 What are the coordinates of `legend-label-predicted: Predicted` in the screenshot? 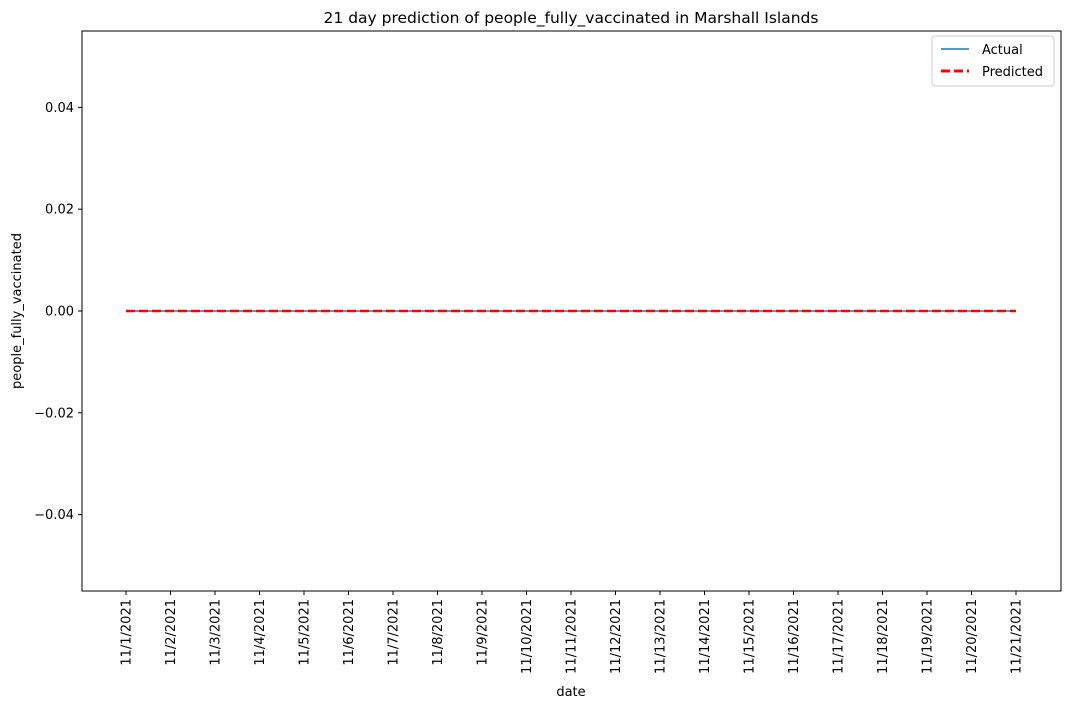 It's located at (1012, 72).